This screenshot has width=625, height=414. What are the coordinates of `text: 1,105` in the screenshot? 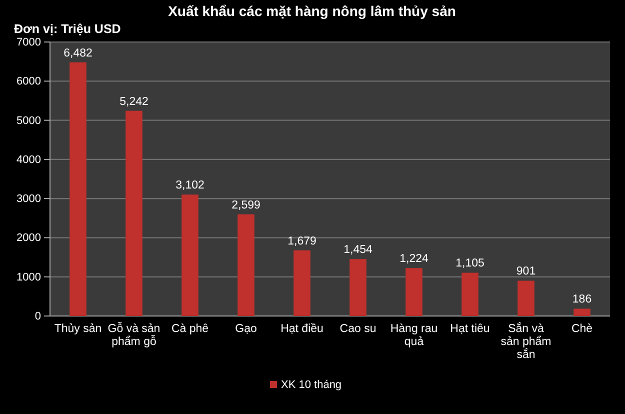 It's located at (470, 264).